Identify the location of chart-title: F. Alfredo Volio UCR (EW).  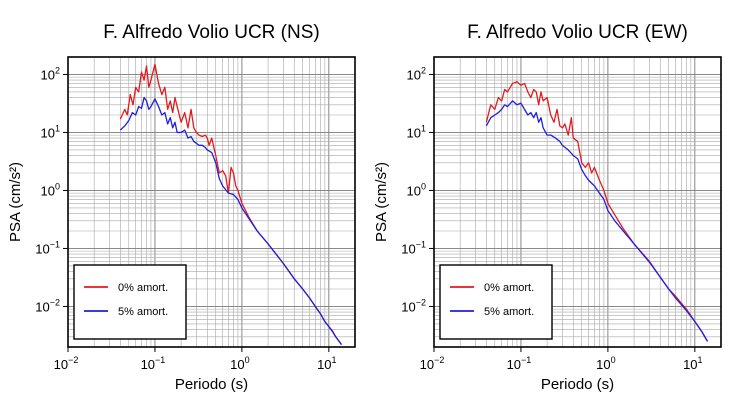
(577, 32).